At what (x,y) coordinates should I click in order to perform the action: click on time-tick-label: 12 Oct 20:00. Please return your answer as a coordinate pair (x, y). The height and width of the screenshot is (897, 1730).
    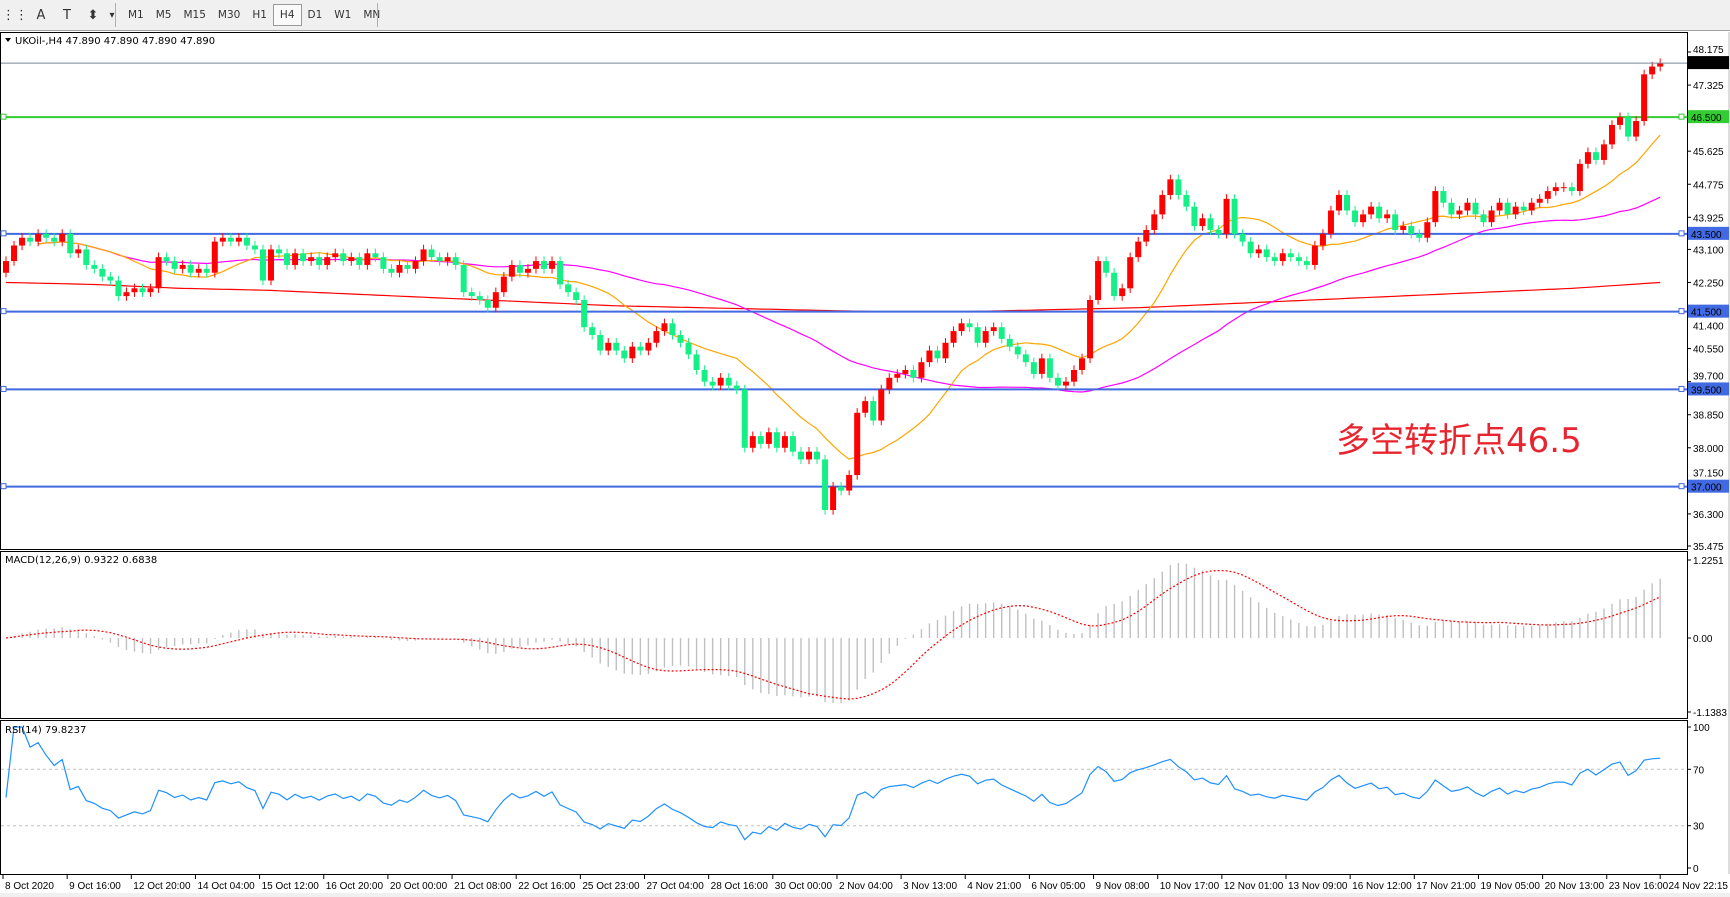
    Looking at the image, I should click on (162, 886).